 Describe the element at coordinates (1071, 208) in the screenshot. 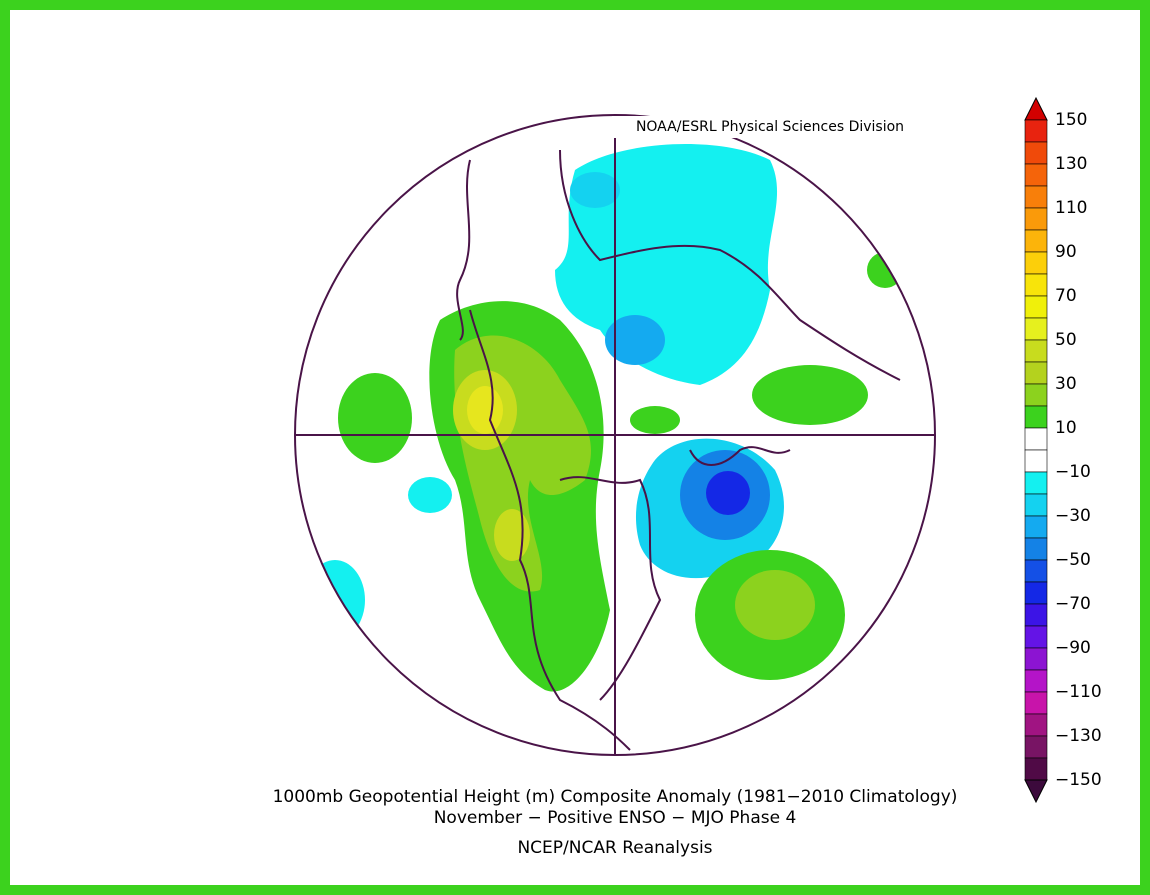

I see `colorbar-label: 110` at that location.